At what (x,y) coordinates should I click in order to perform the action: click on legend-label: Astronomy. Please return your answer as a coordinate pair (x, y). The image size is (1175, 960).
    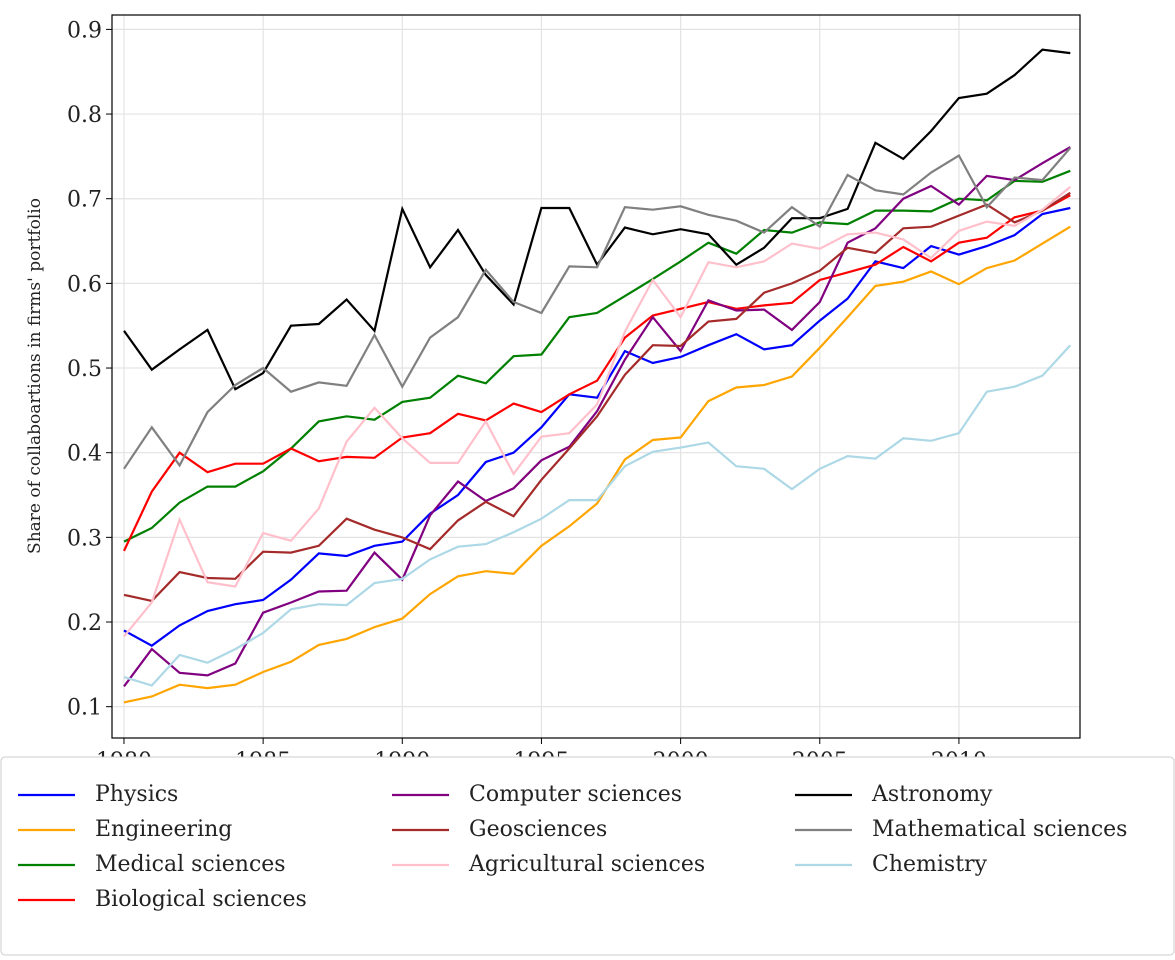
    Looking at the image, I should click on (932, 794).